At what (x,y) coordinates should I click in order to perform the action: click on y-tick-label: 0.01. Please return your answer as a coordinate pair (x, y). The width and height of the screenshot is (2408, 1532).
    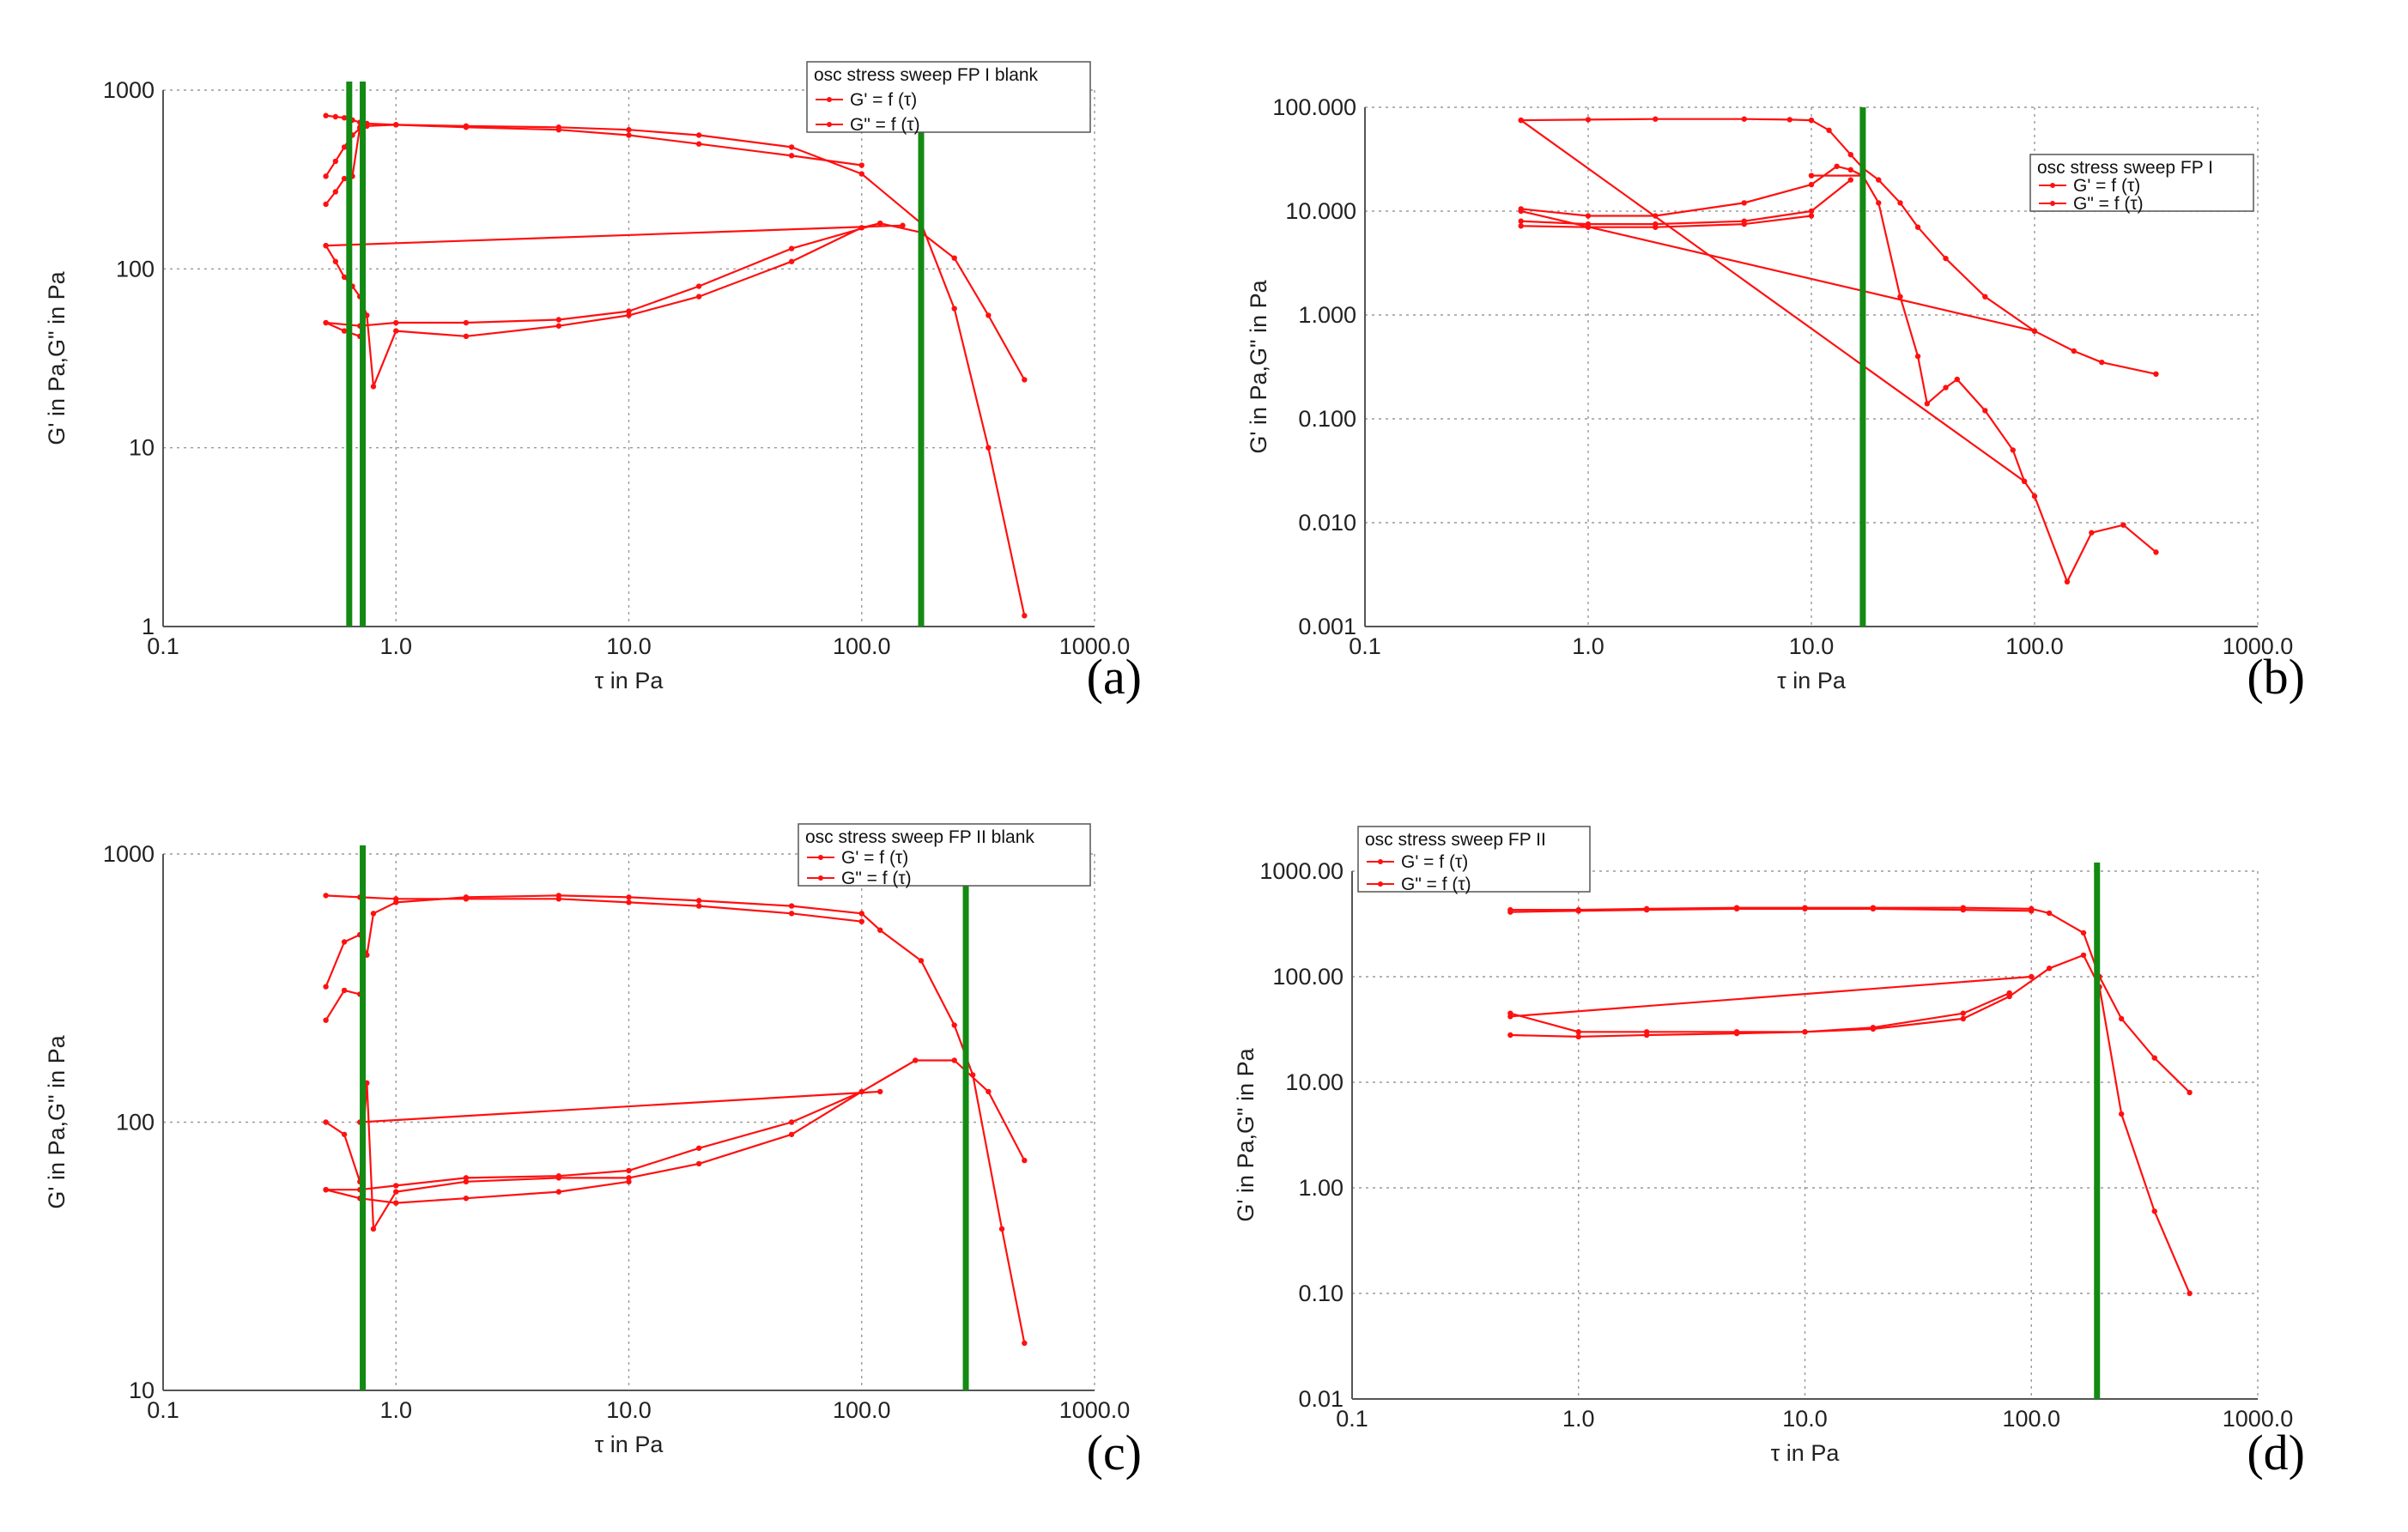
    Looking at the image, I should click on (1321, 1399).